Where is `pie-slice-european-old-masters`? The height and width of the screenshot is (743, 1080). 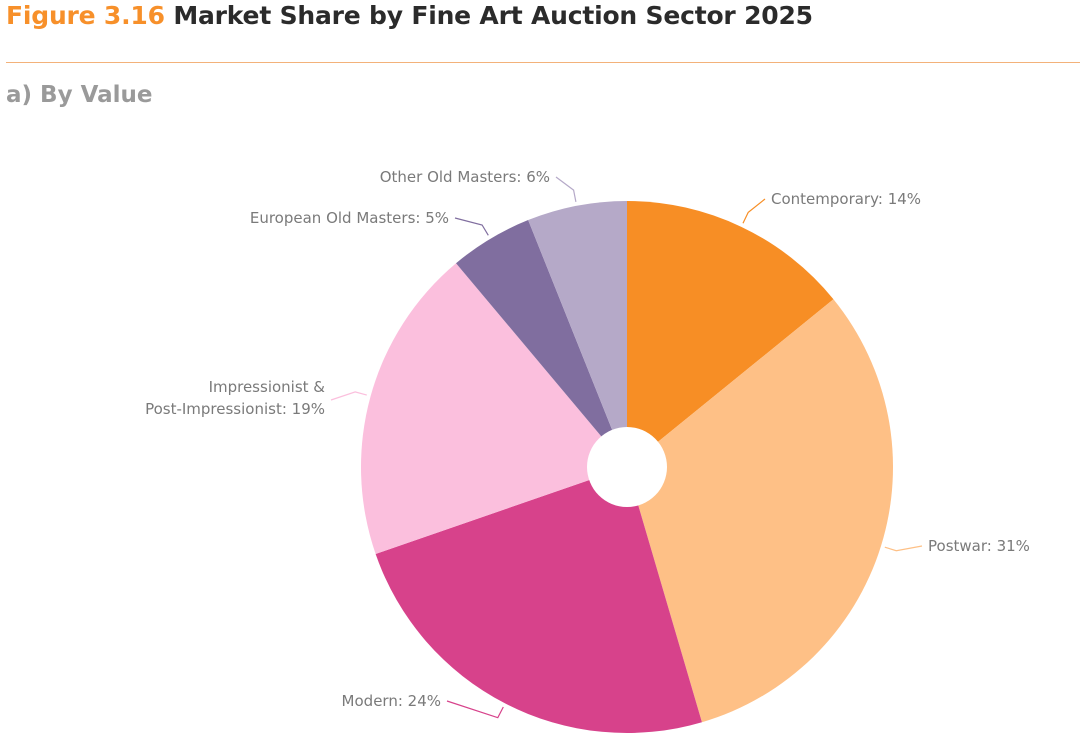 pie-slice-european-old-masters is located at coordinates (541, 343).